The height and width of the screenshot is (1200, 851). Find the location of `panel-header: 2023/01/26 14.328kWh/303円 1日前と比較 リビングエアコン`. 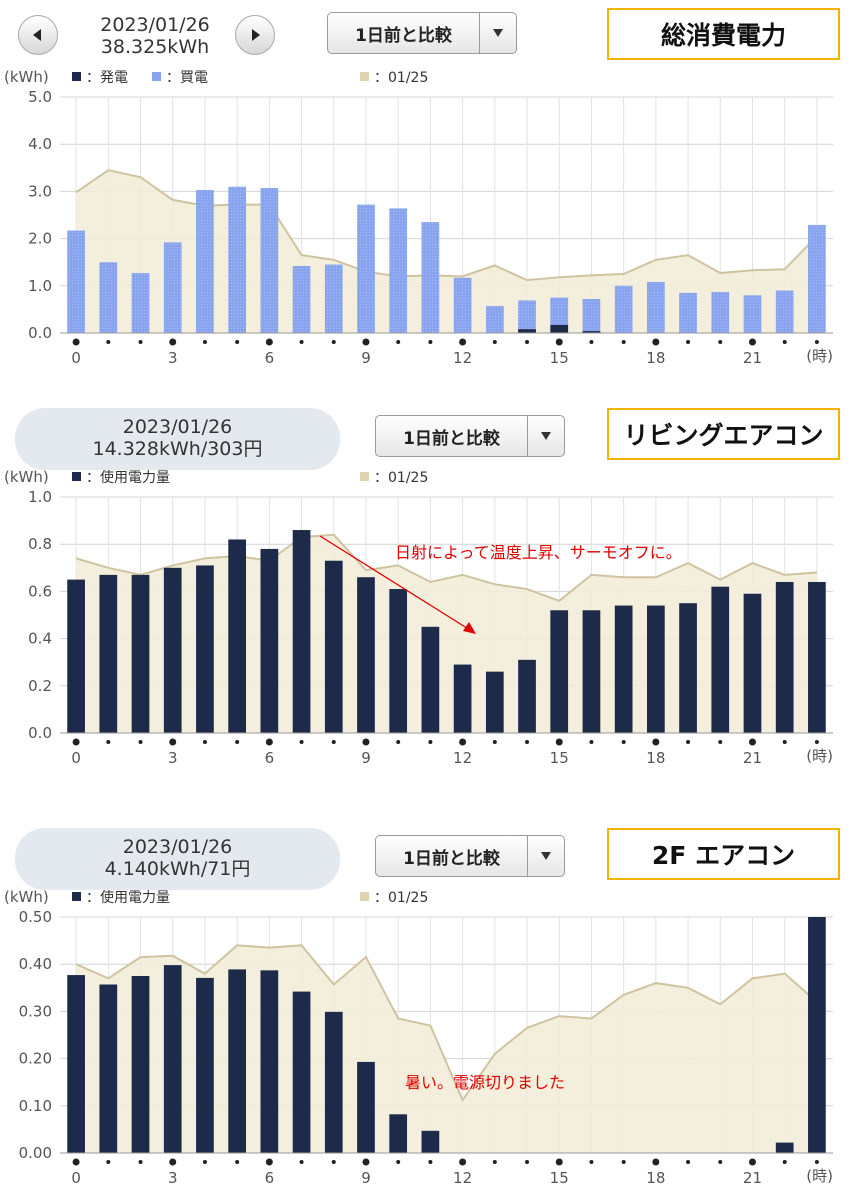

panel-header: 2023/01/26 14.328kWh/303円 1日前と比較 リビングエアコン is located at coordinates (425, 435).